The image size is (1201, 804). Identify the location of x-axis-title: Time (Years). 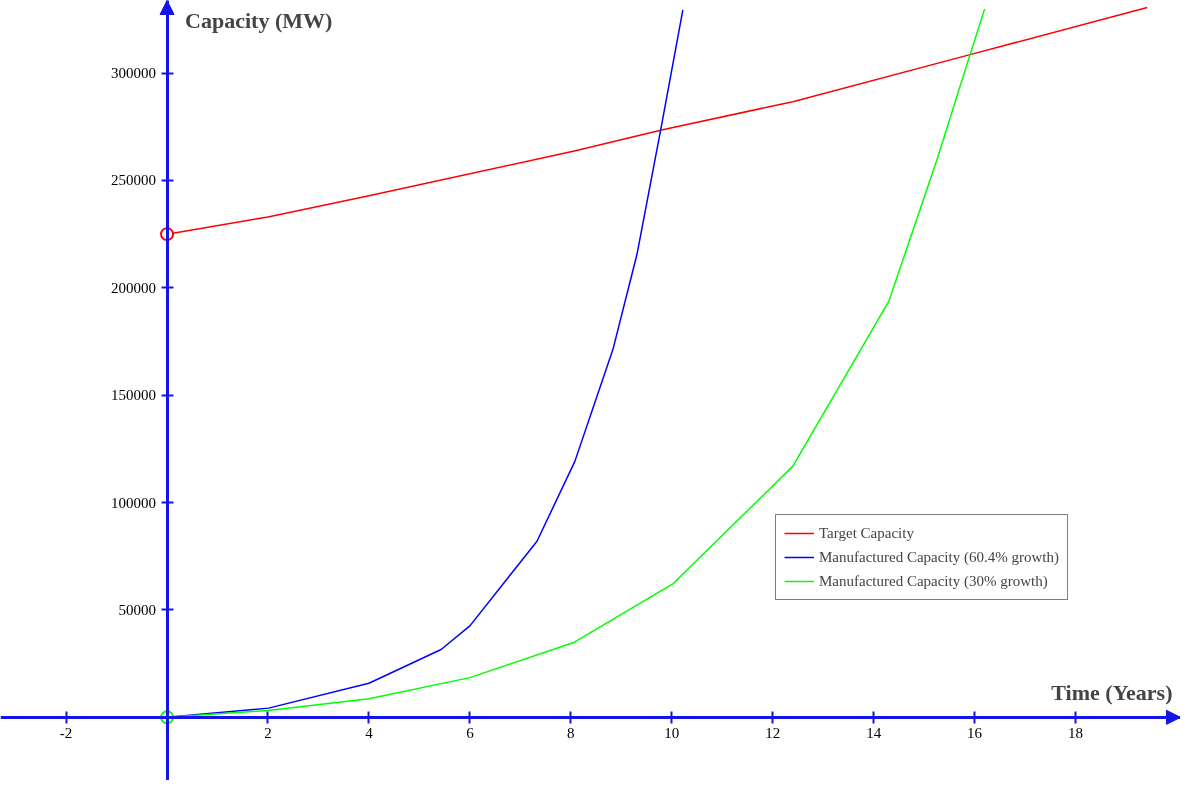
(1112, 693).